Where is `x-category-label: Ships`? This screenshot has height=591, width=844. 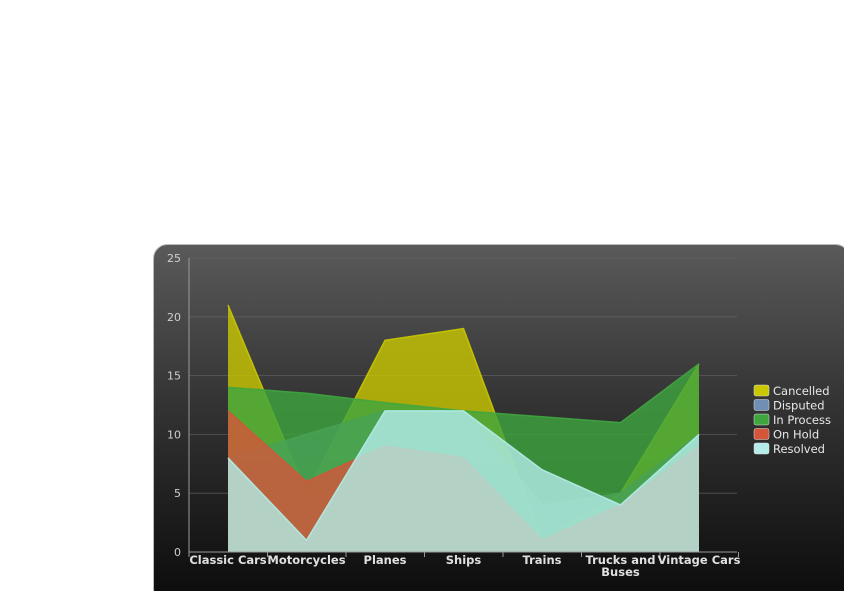 x-category-label: Ships is located at coordinates (464, 560).